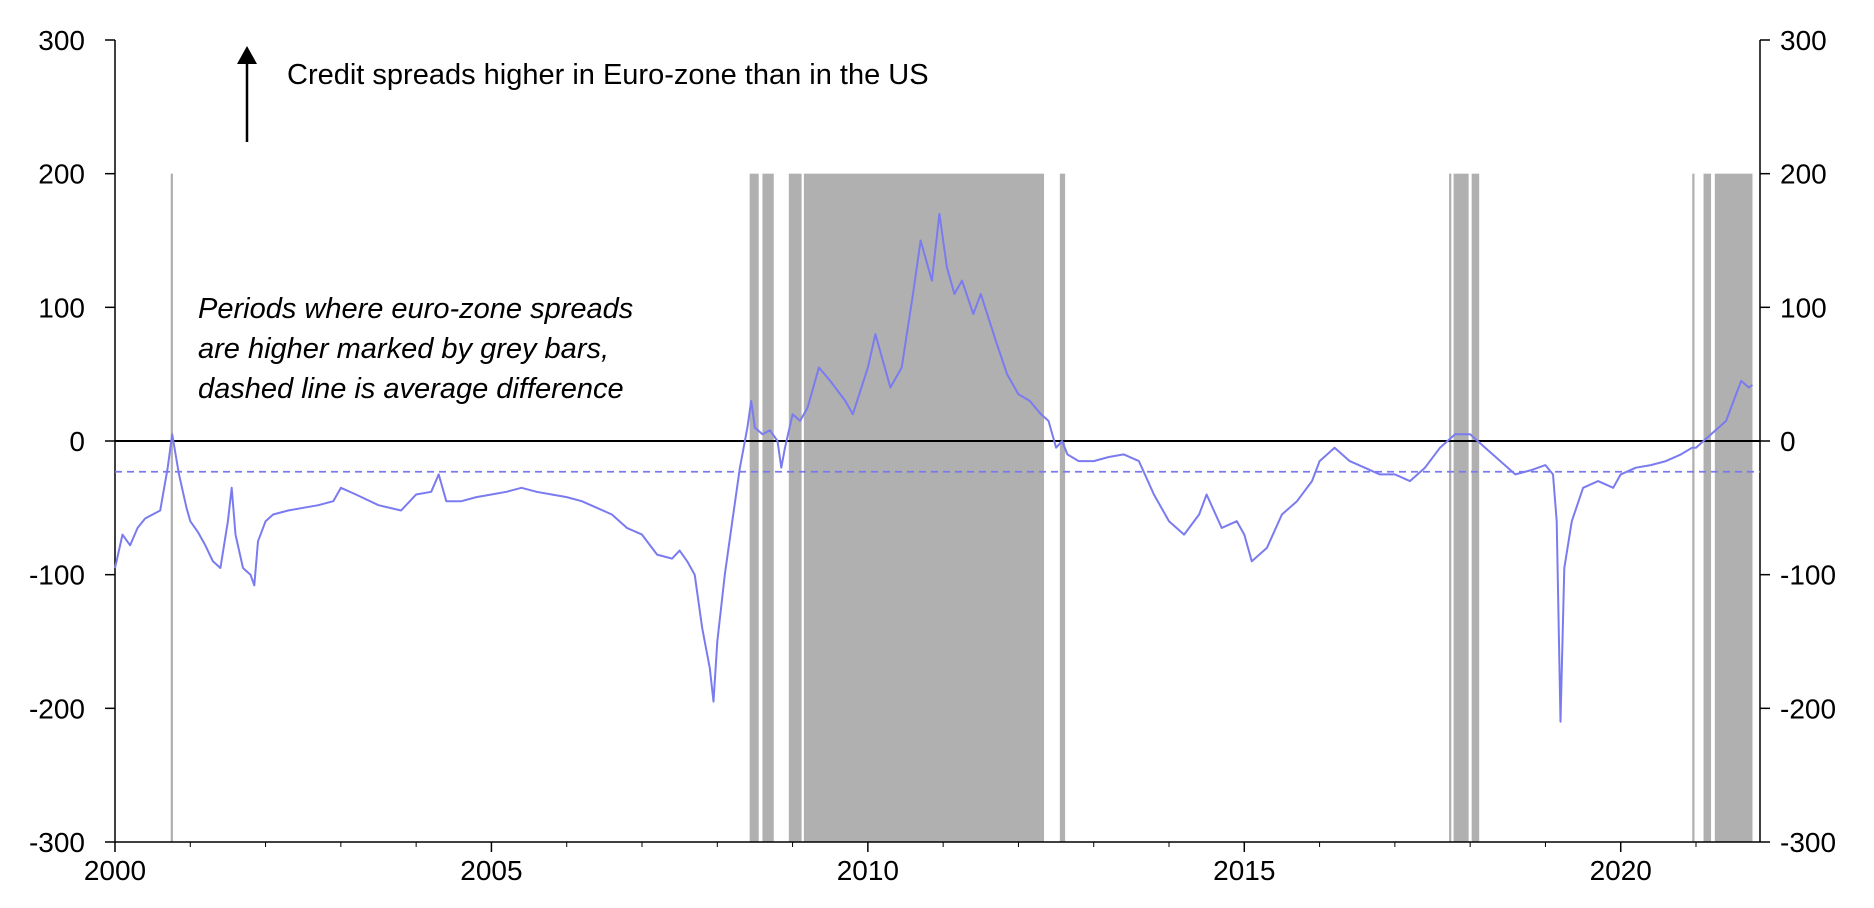  What do you see at coordinates (61, 307) in the screenshot?
I see `y-left-tick-label: 100` at bounding box center [61, 307].